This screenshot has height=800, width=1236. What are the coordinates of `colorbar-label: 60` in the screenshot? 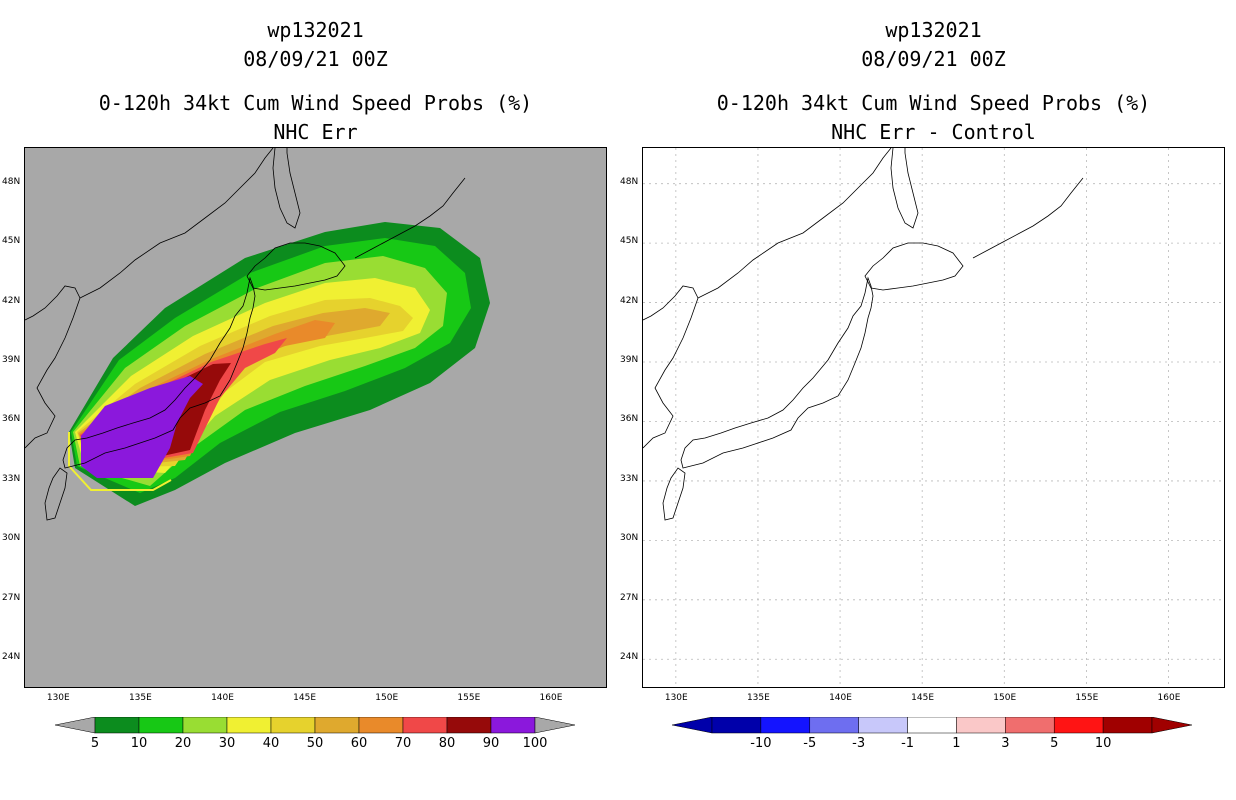 It's located at (359, 743).